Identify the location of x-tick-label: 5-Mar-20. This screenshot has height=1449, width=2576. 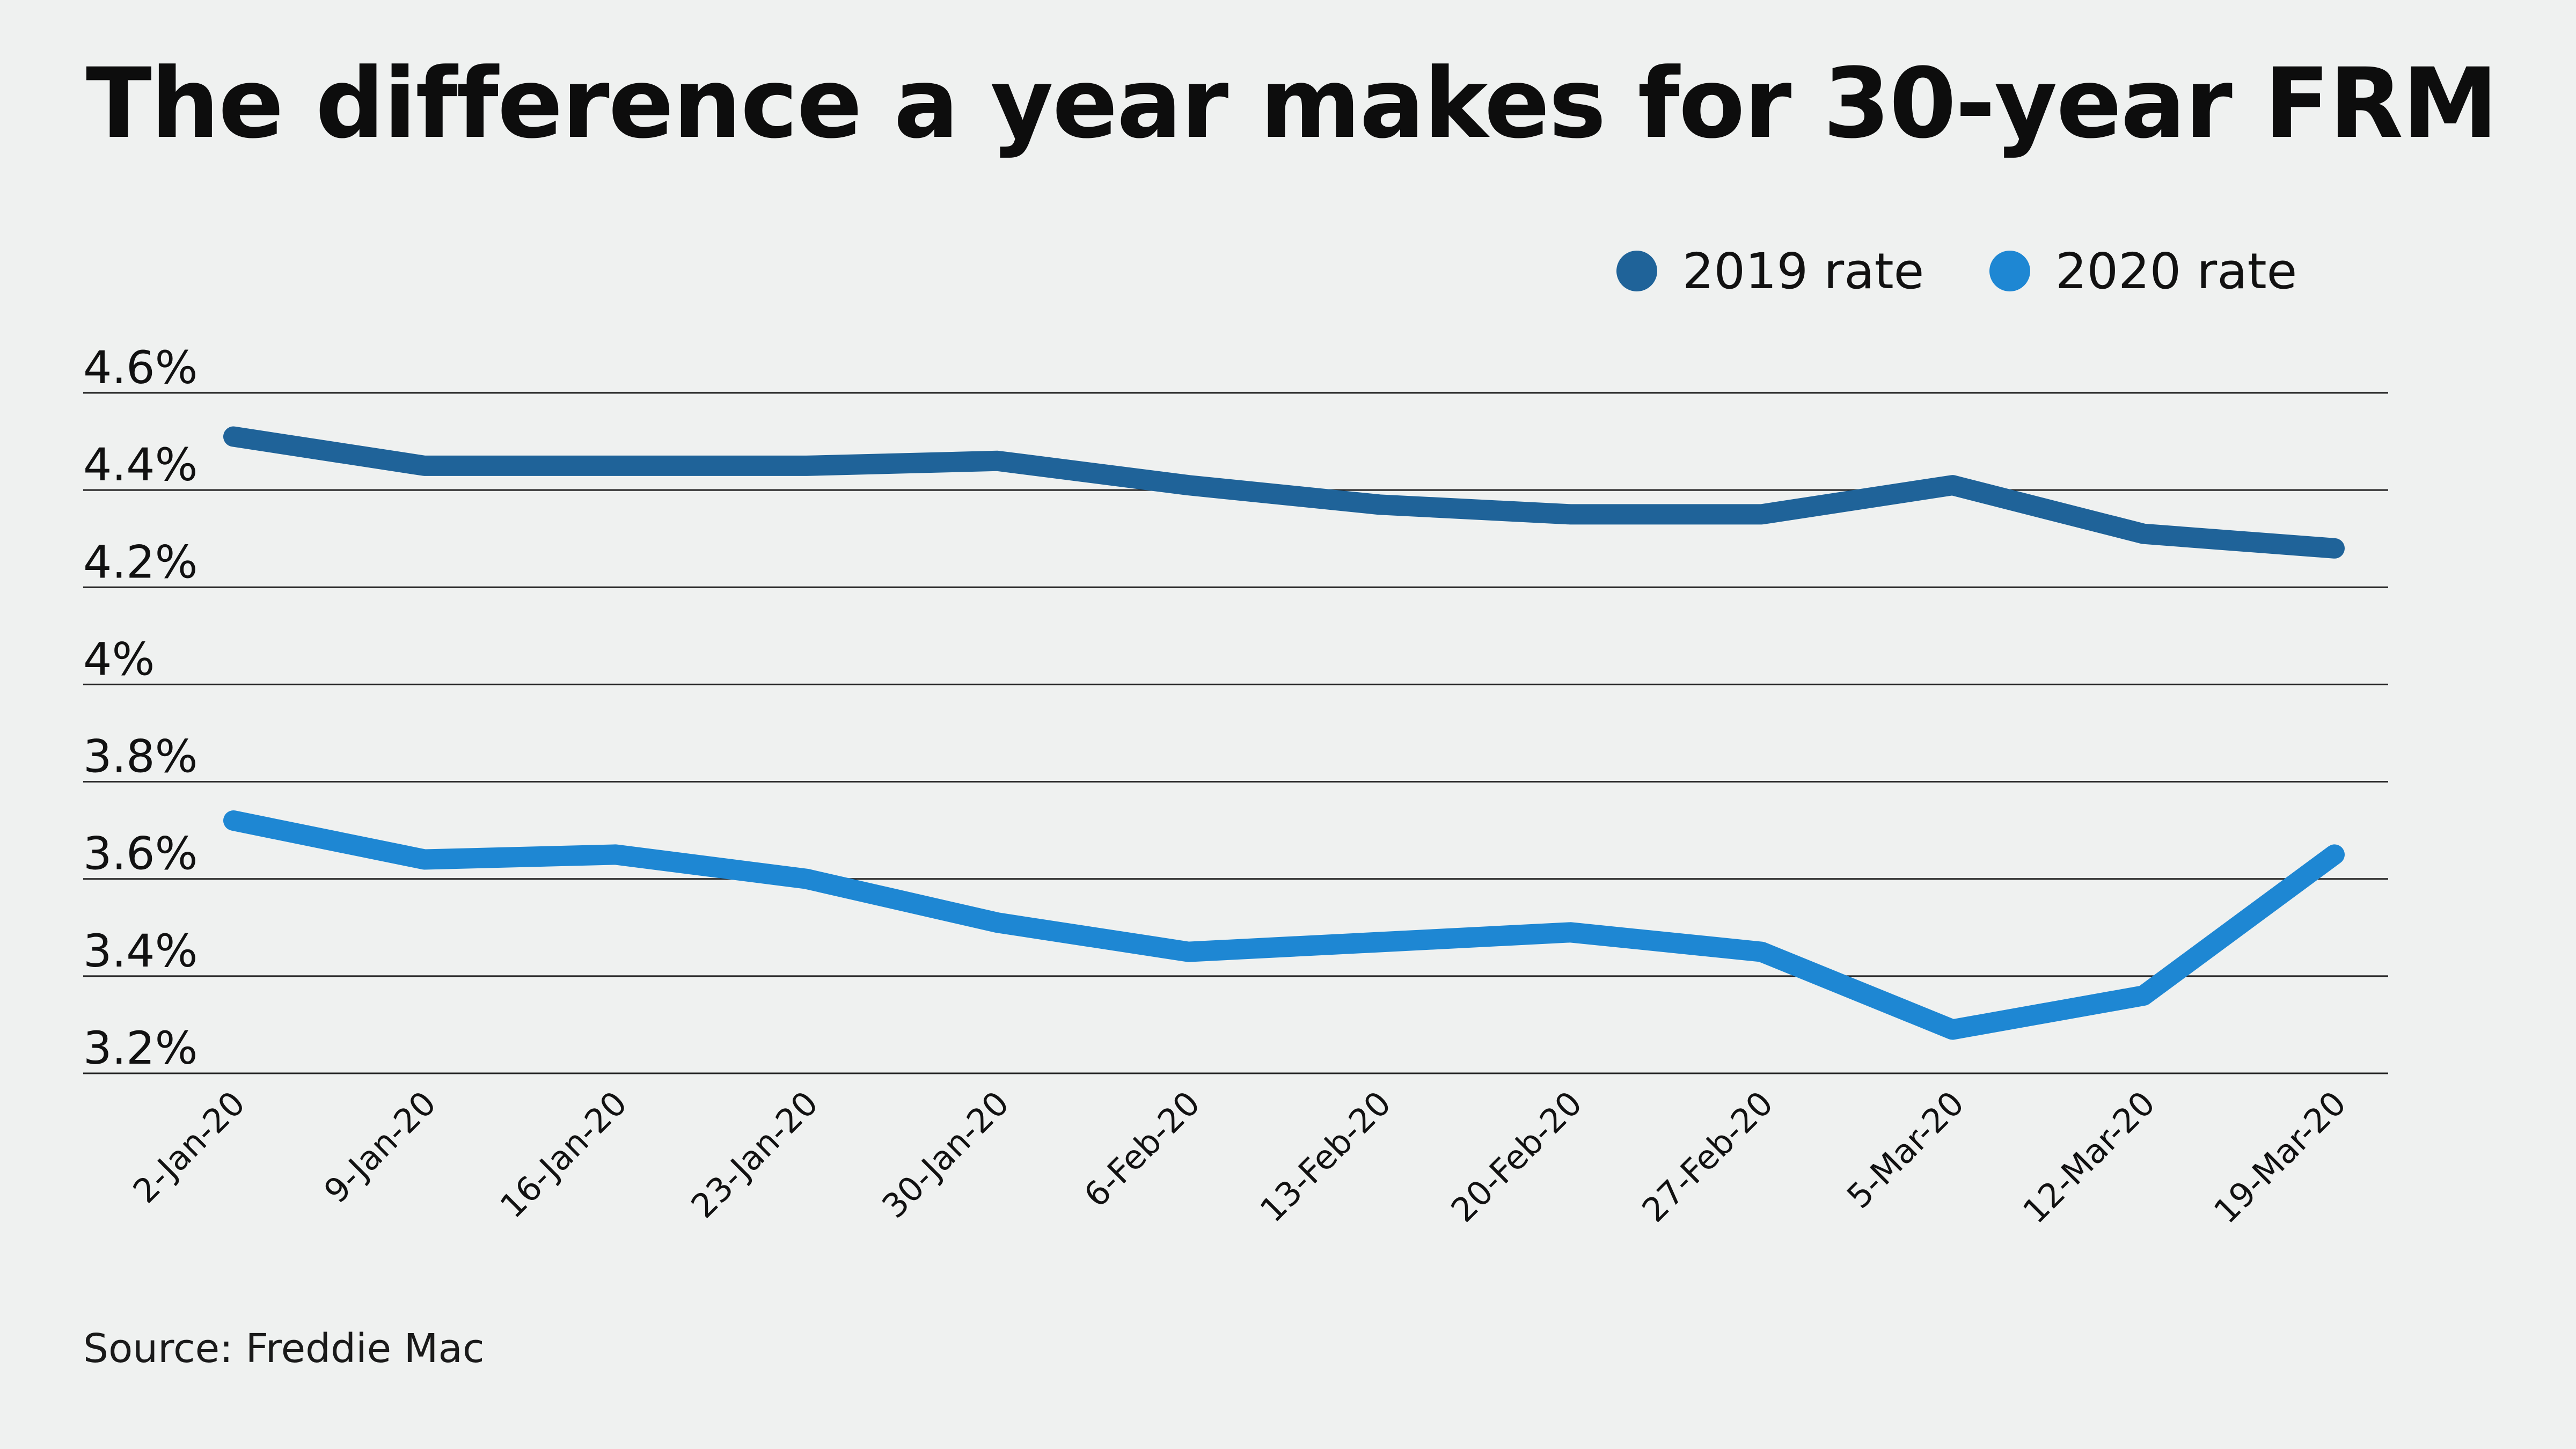
(1905, 1150).